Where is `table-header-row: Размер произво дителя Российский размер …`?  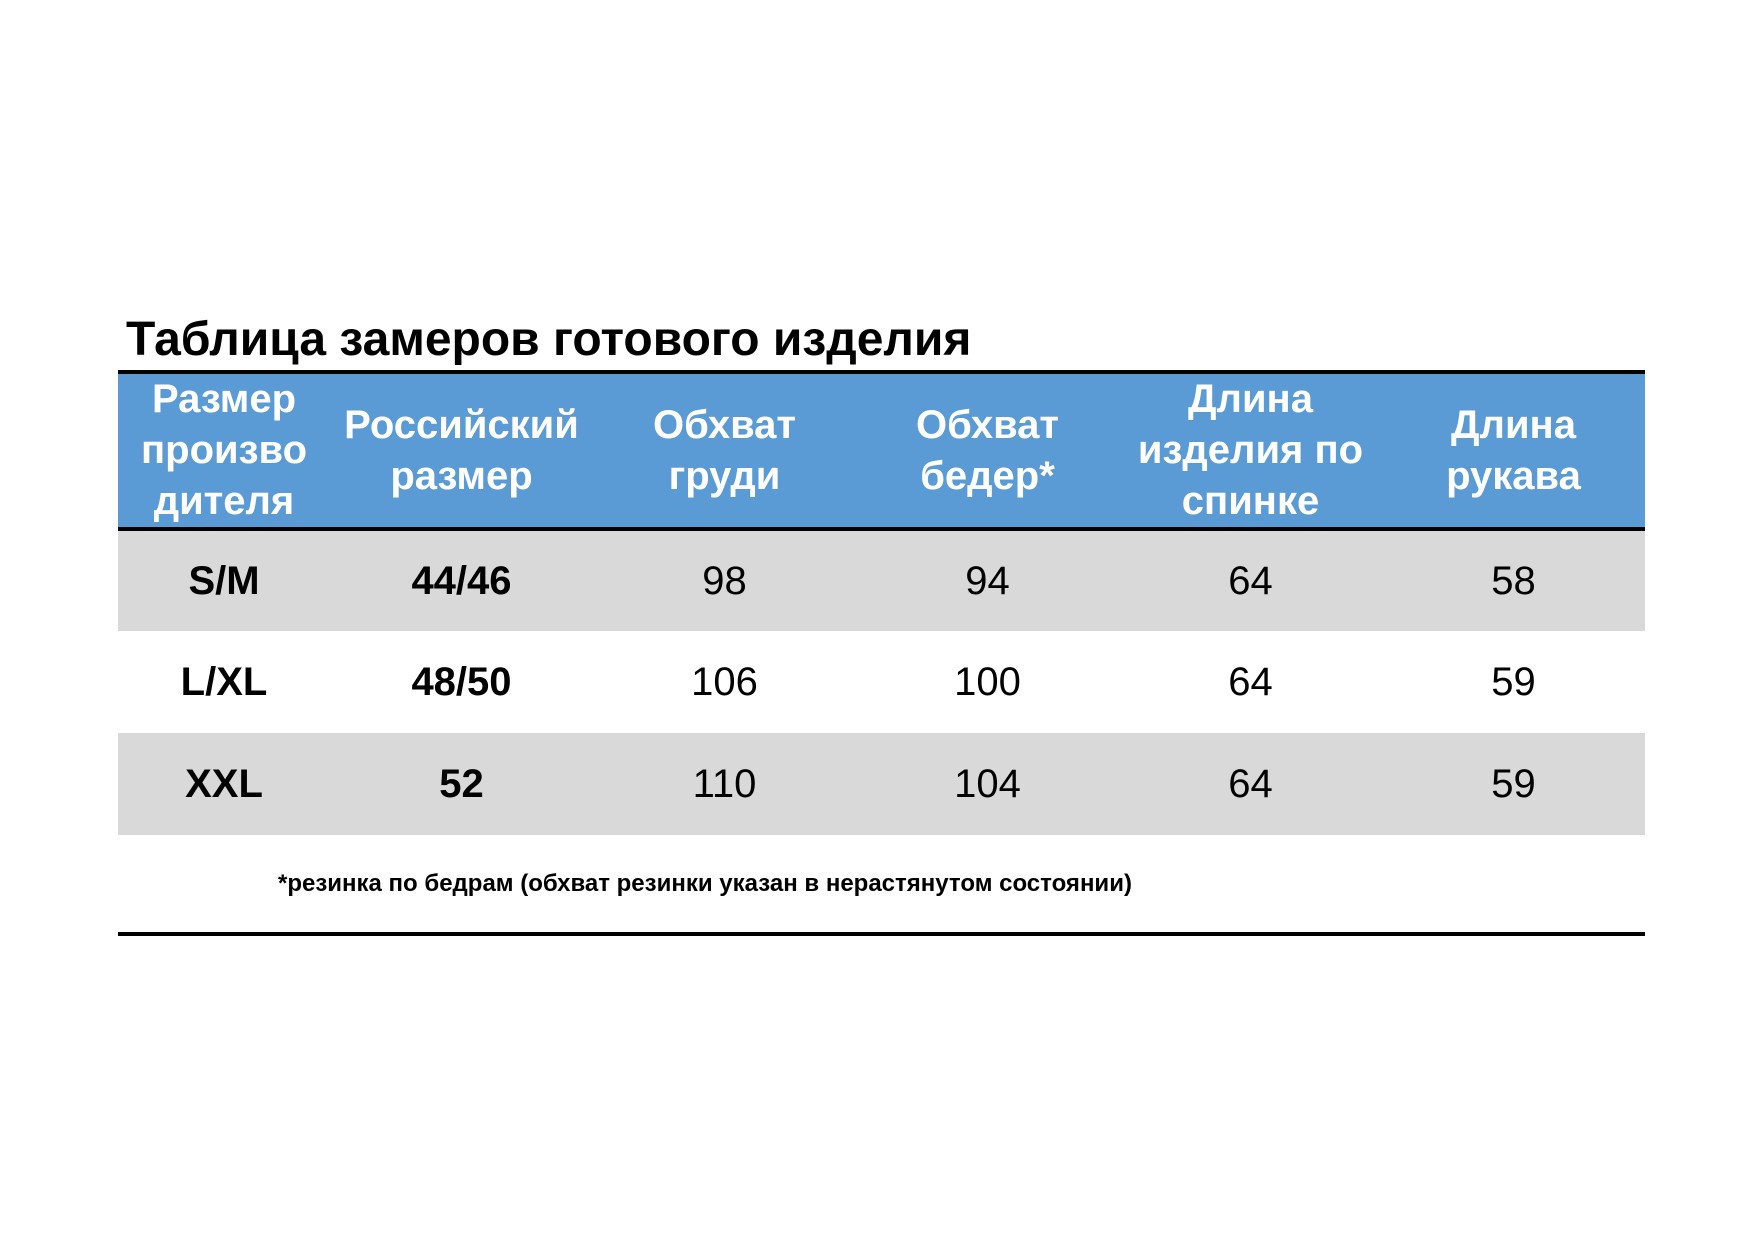 table-header-row: Размер произво дителя Российский размер … is located at coordinates (881, 450).